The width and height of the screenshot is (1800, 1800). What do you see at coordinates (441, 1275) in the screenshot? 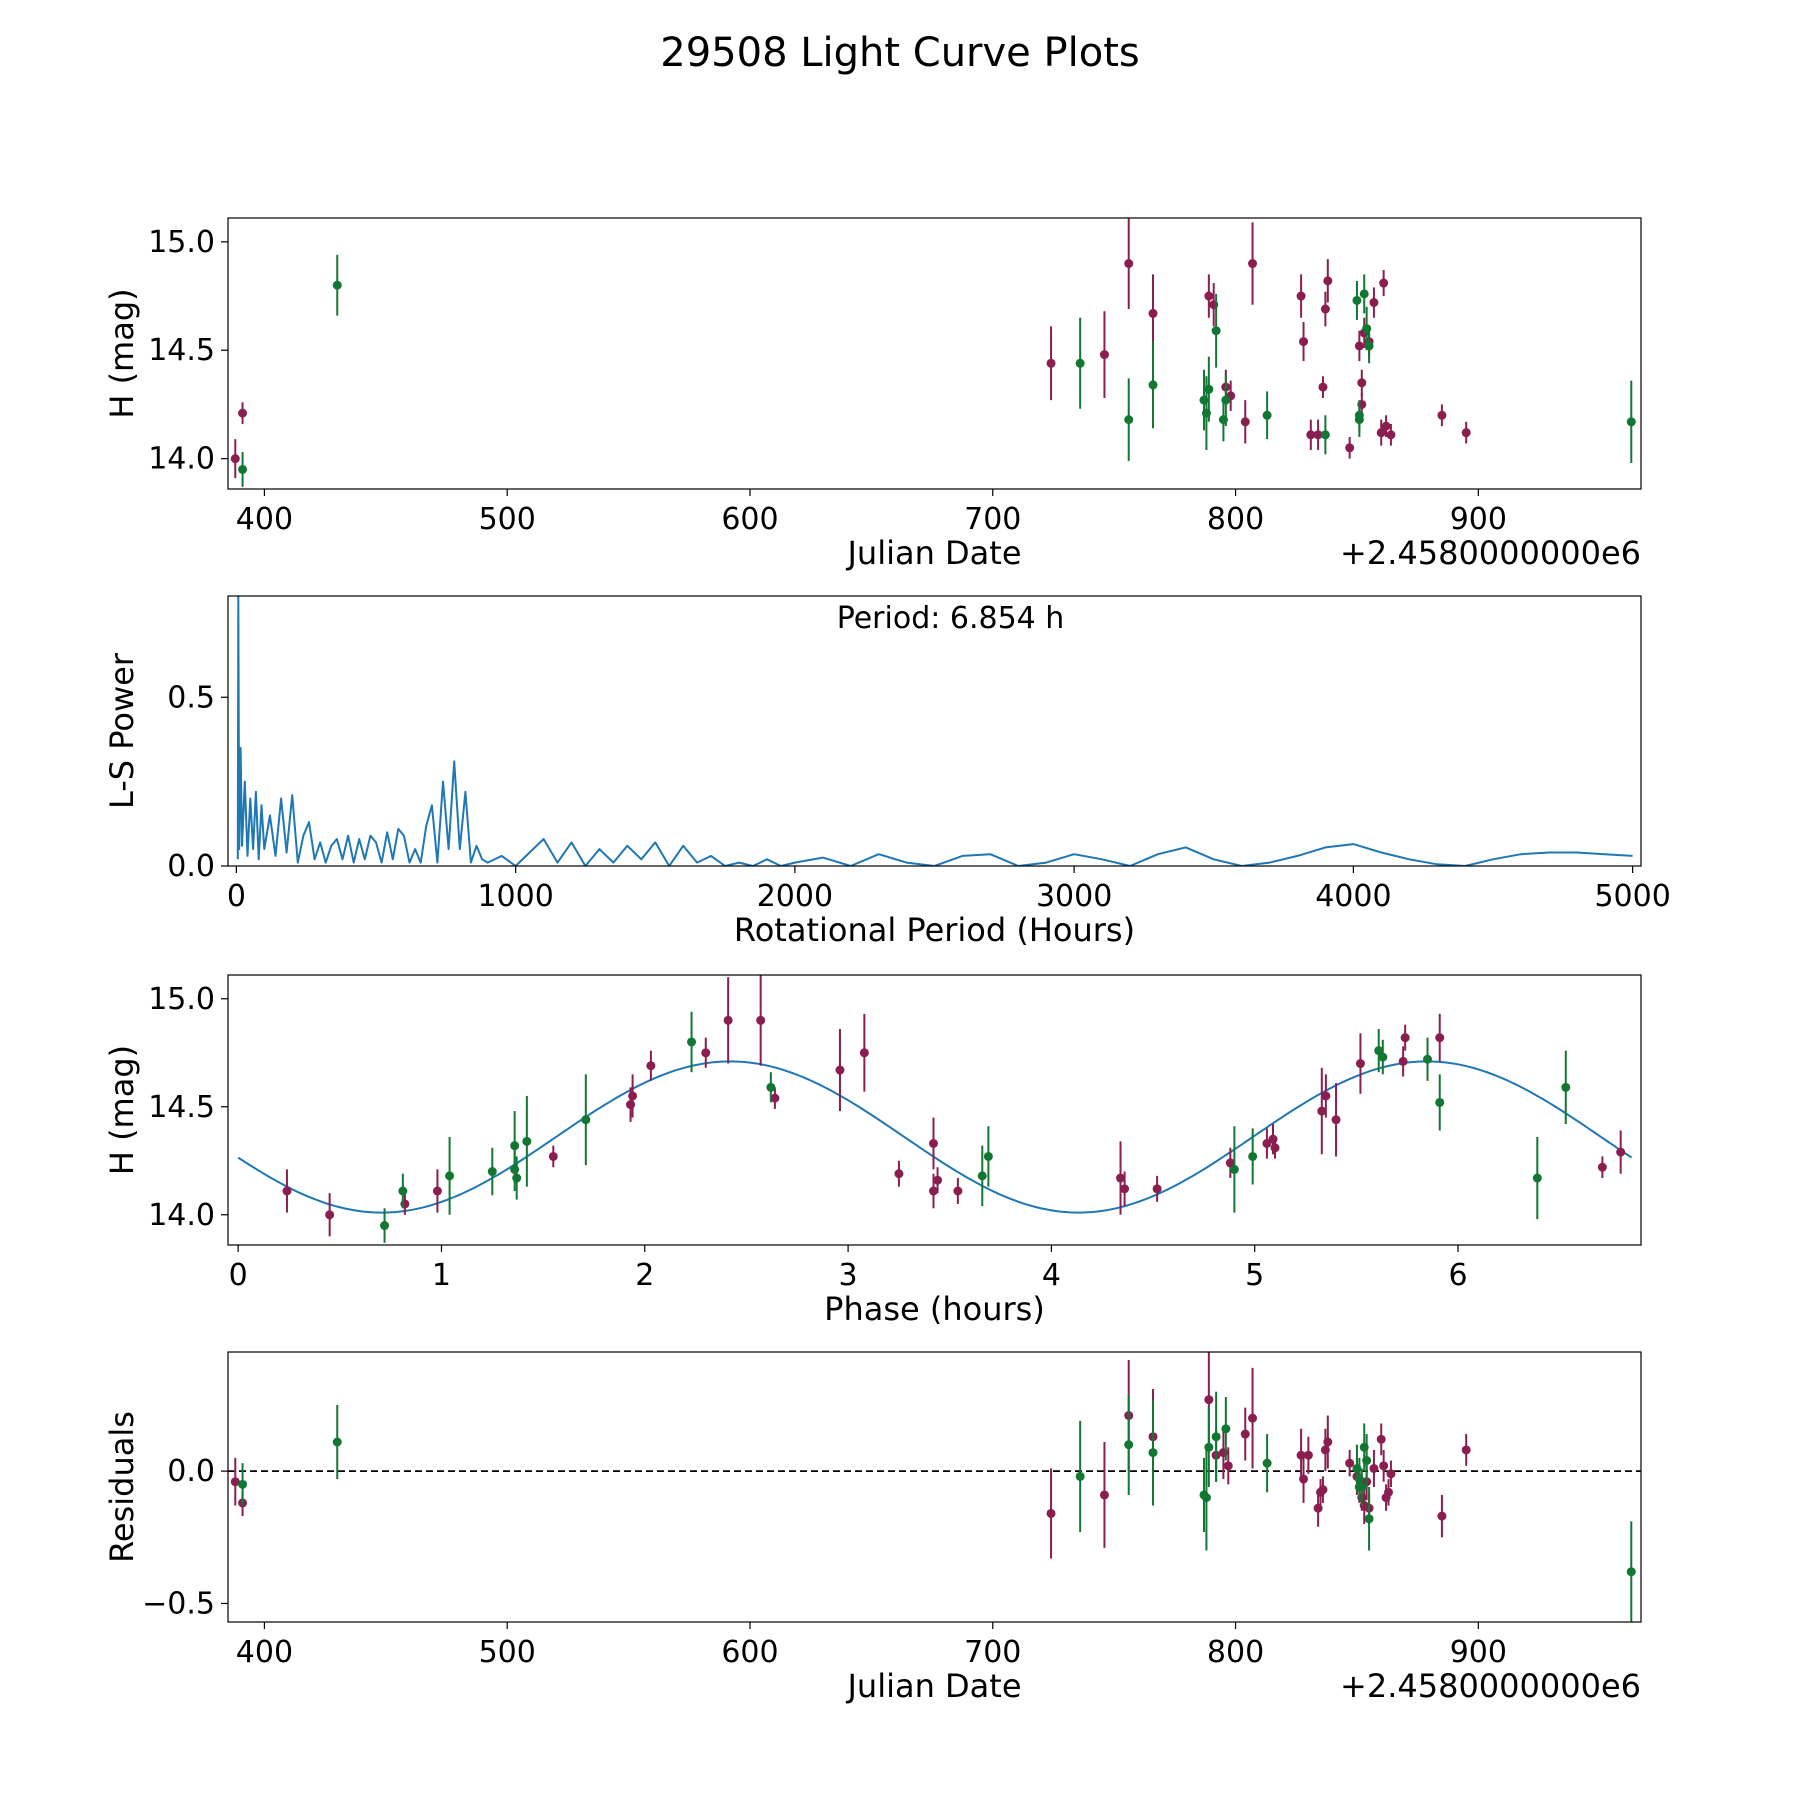
I see `phase-xtick-label: 1` at bounding box center [441, 1275].